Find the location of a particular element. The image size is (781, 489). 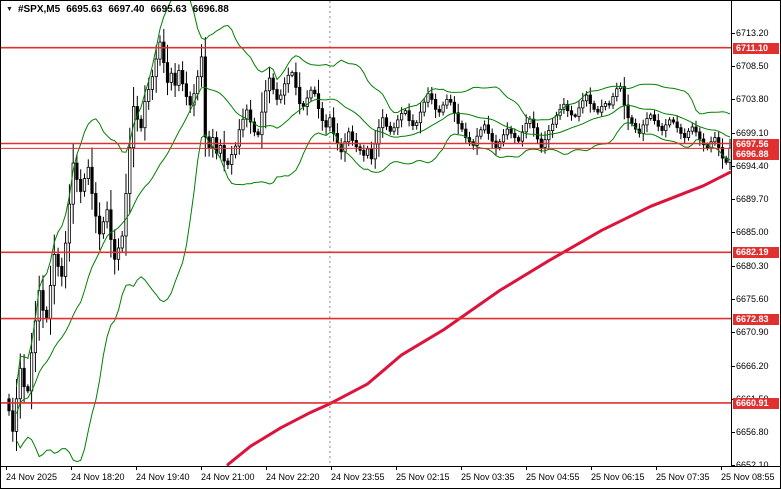

x-axis-label: 24 Nov 22:20 is located at coordinates (293, 477).